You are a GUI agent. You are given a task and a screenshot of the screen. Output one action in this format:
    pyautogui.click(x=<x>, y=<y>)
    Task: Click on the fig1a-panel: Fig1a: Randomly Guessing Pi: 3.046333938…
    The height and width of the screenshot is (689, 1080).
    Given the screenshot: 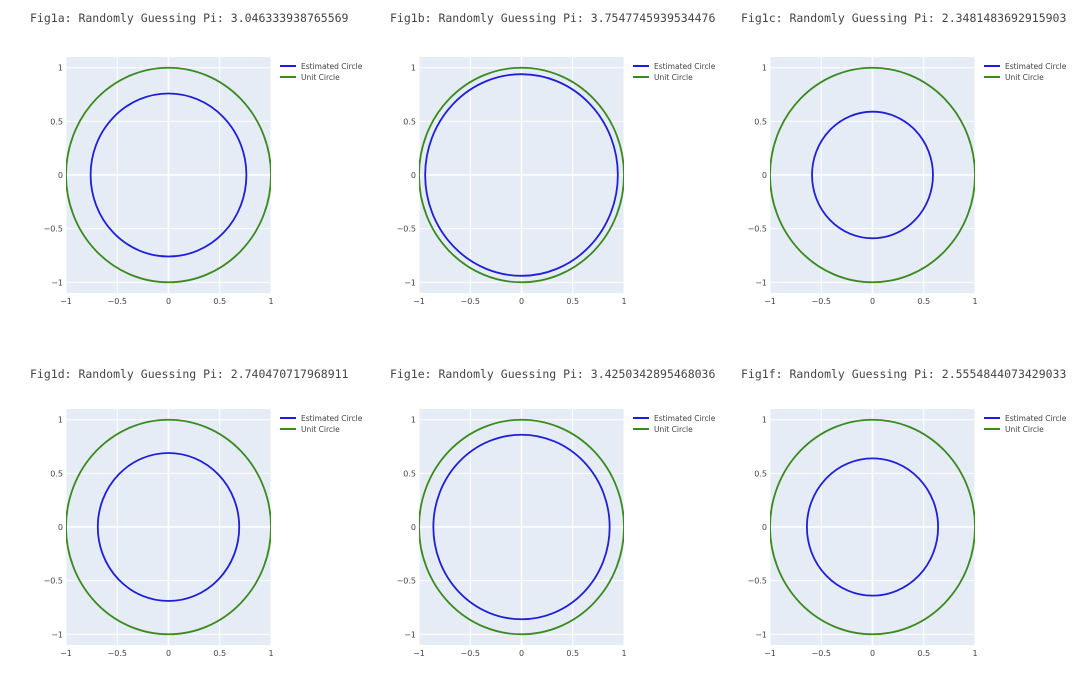 What is the action you would take?
    pyautogui.click(x=196, y=158)
    